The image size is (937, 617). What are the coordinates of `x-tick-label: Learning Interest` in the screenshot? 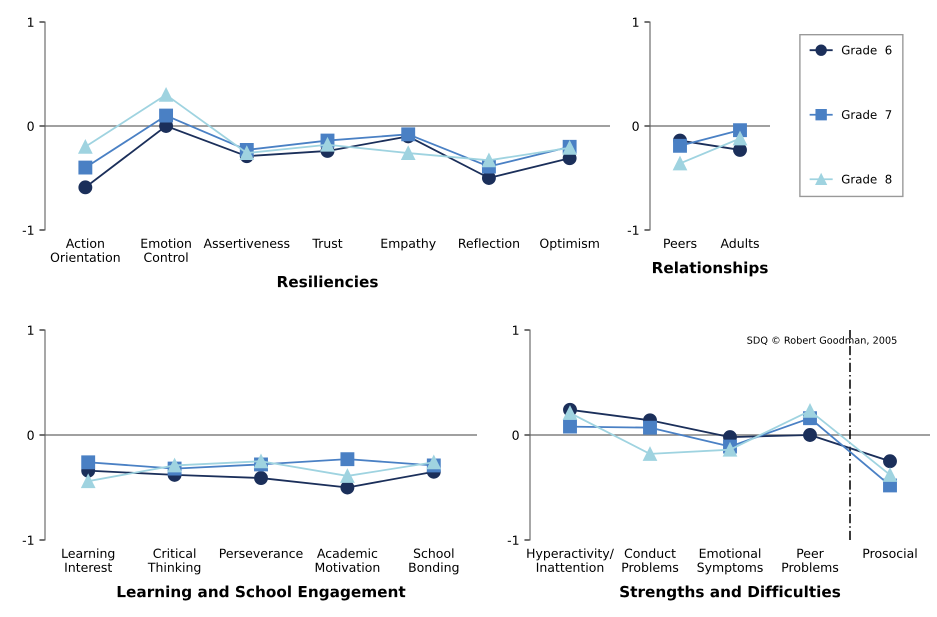 It's located at (88, 560).